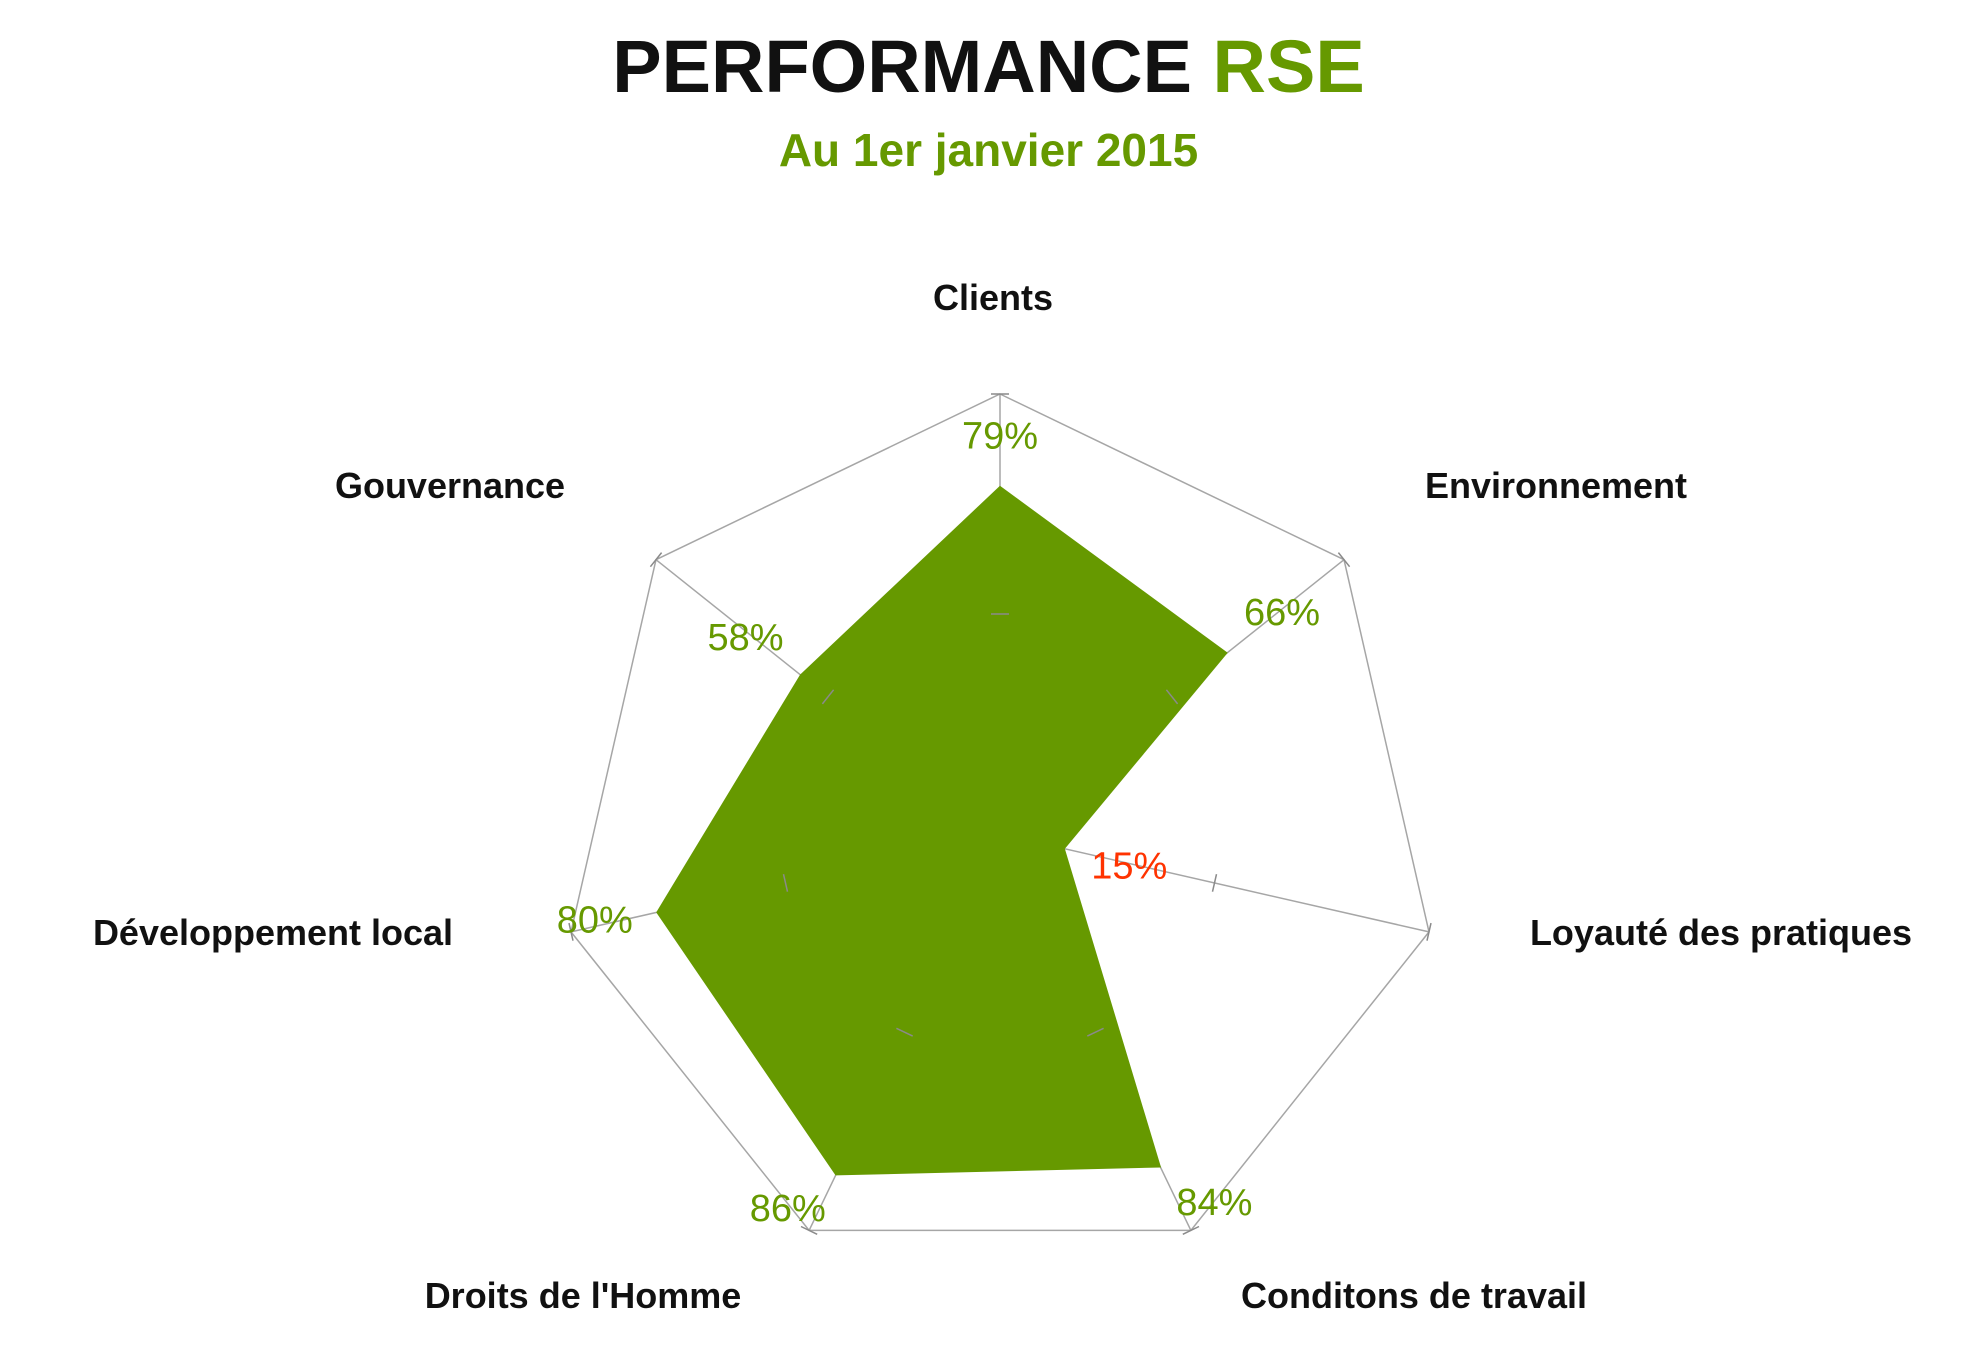 Image resolution: width=1977 pixels, height=1369 pixels. Describe the element at coordinates (595, 920) in the screenshot. I see `data-label: 80%` at that location.